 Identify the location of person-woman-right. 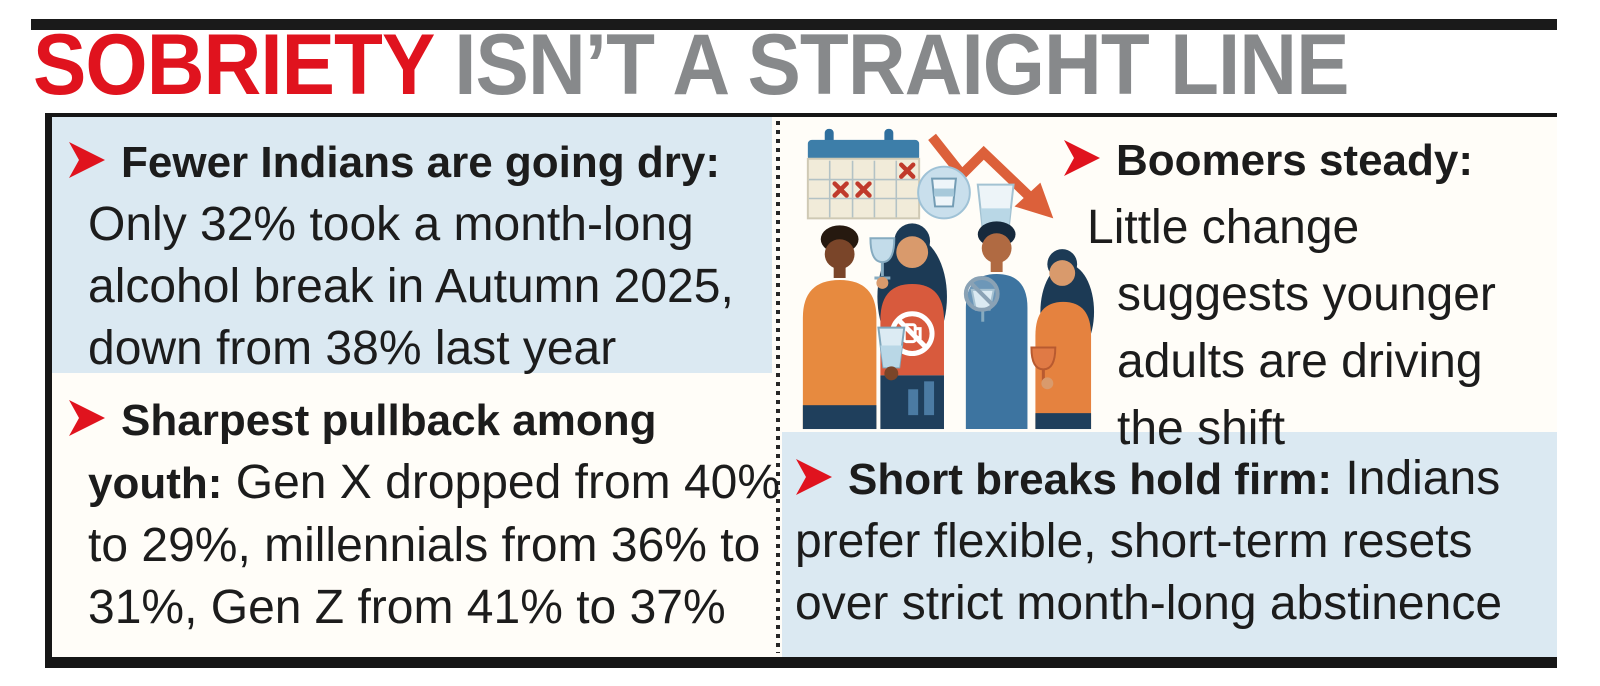
(1062, 339).